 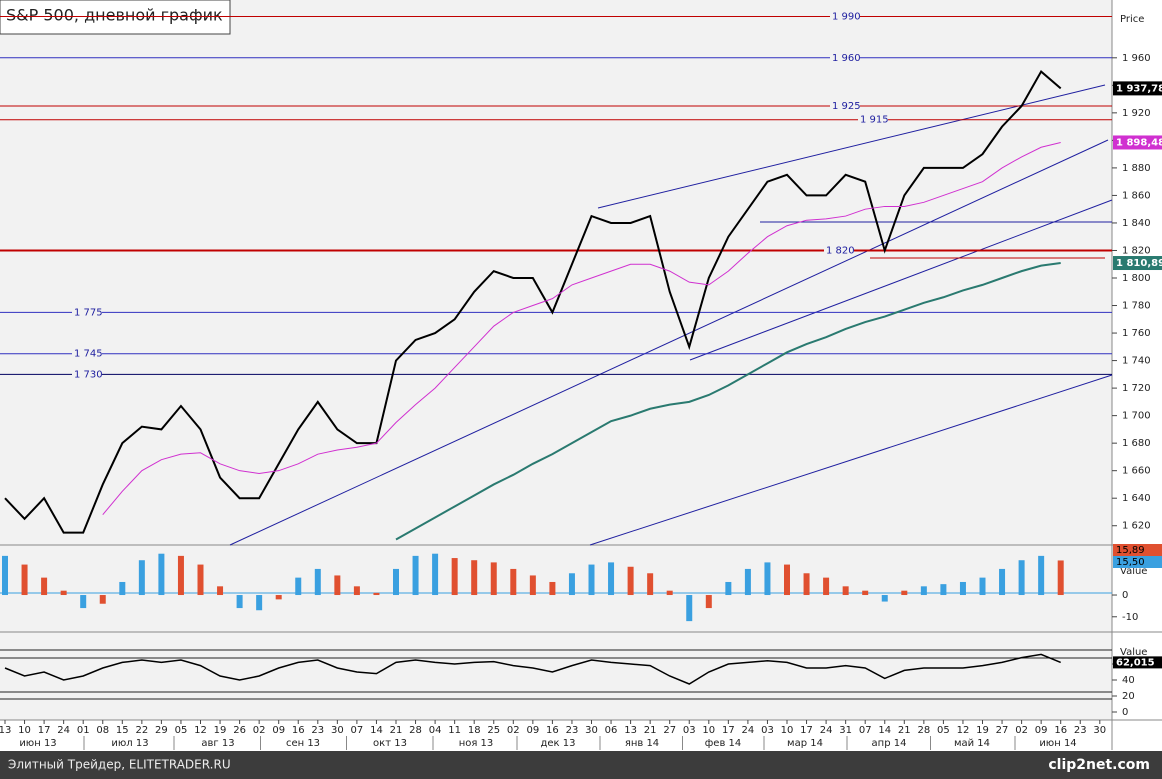 What do you see at coordinates (141, 730) in the screenshot?
I see `x-tick-label: 22` at bounding box center [141, 730].